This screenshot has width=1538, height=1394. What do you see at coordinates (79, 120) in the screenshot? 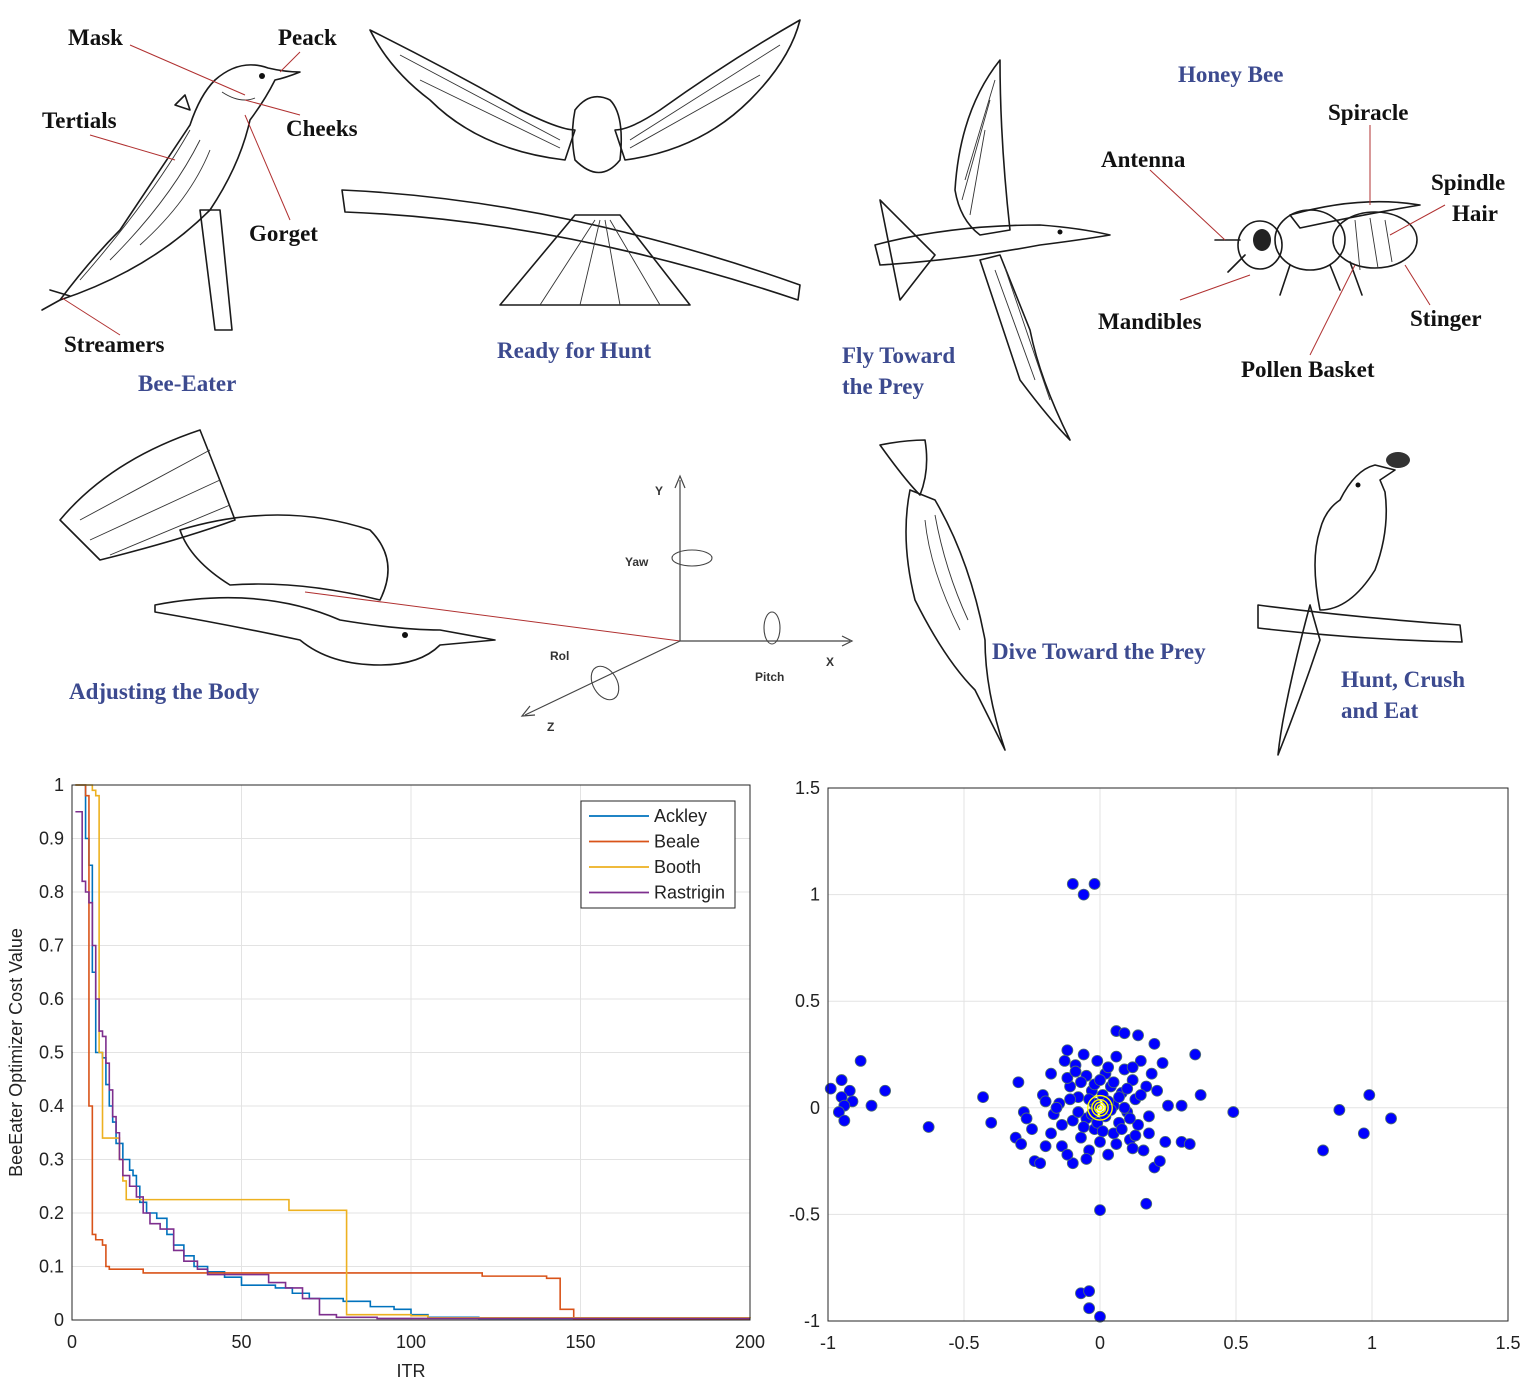
I see `label-tertials: Tertials` at bounding box center [79, 120].